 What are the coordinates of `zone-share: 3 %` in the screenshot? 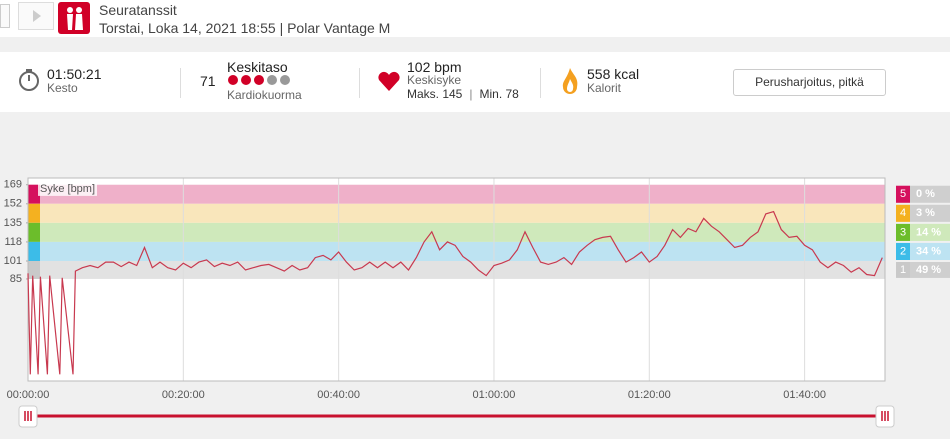 It's located at (925, 213).